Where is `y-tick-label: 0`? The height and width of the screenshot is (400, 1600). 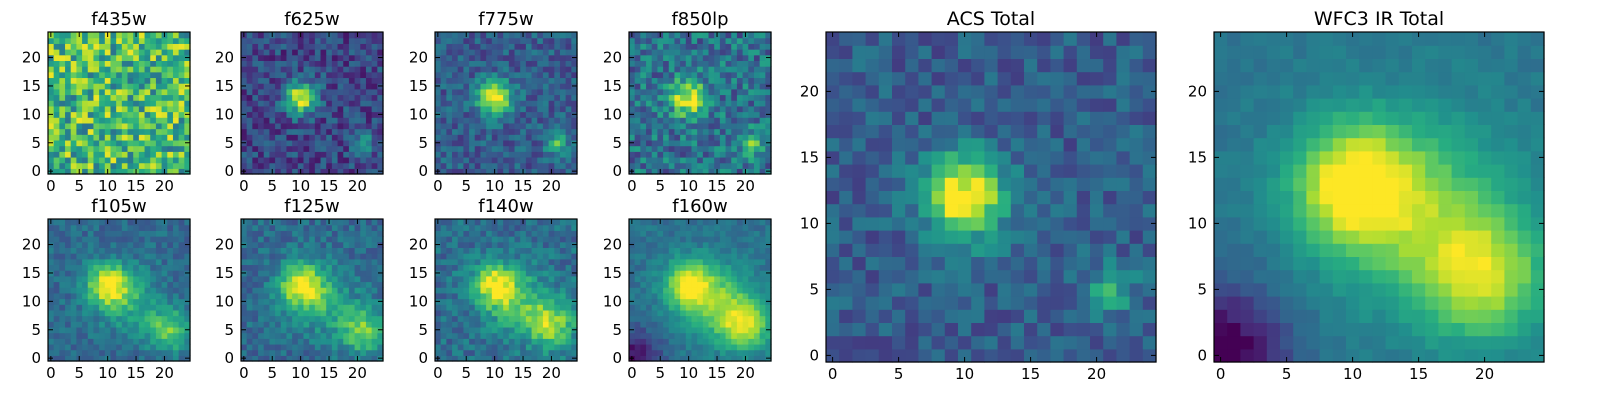
y-tick-label: 0 is located at coordinates (36, 358).